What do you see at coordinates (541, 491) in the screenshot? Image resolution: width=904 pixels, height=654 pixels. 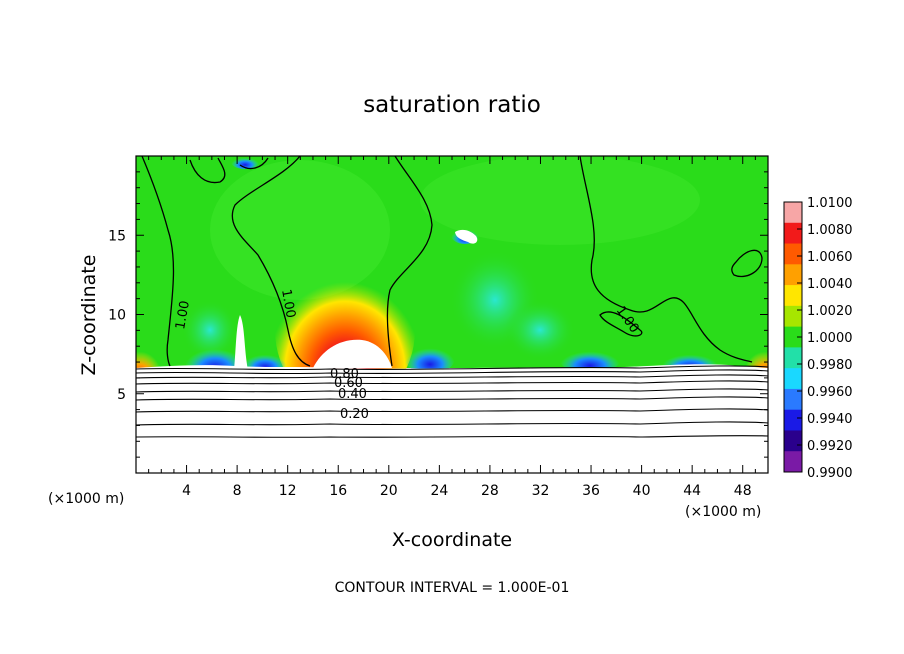 I see `x-tick-label: 32` at bounding box center [541, 491].